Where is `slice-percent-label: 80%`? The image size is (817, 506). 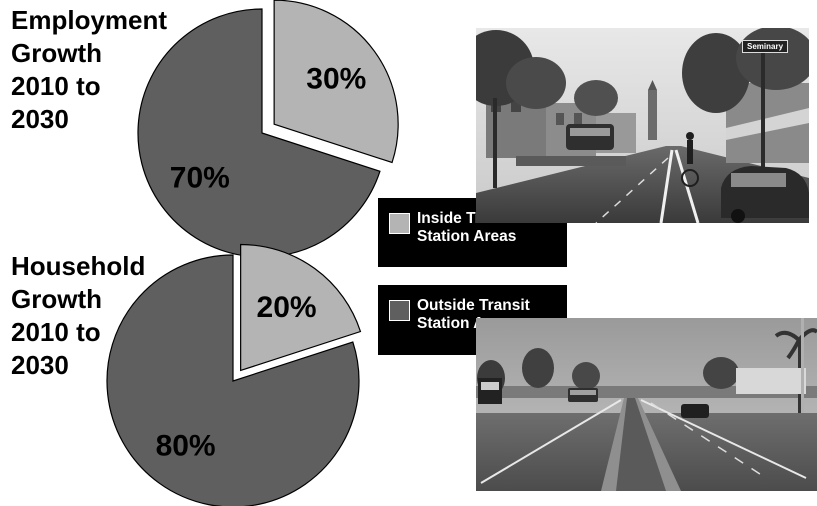 slice-percent-label: 80% is located at coordinates (186, 446).